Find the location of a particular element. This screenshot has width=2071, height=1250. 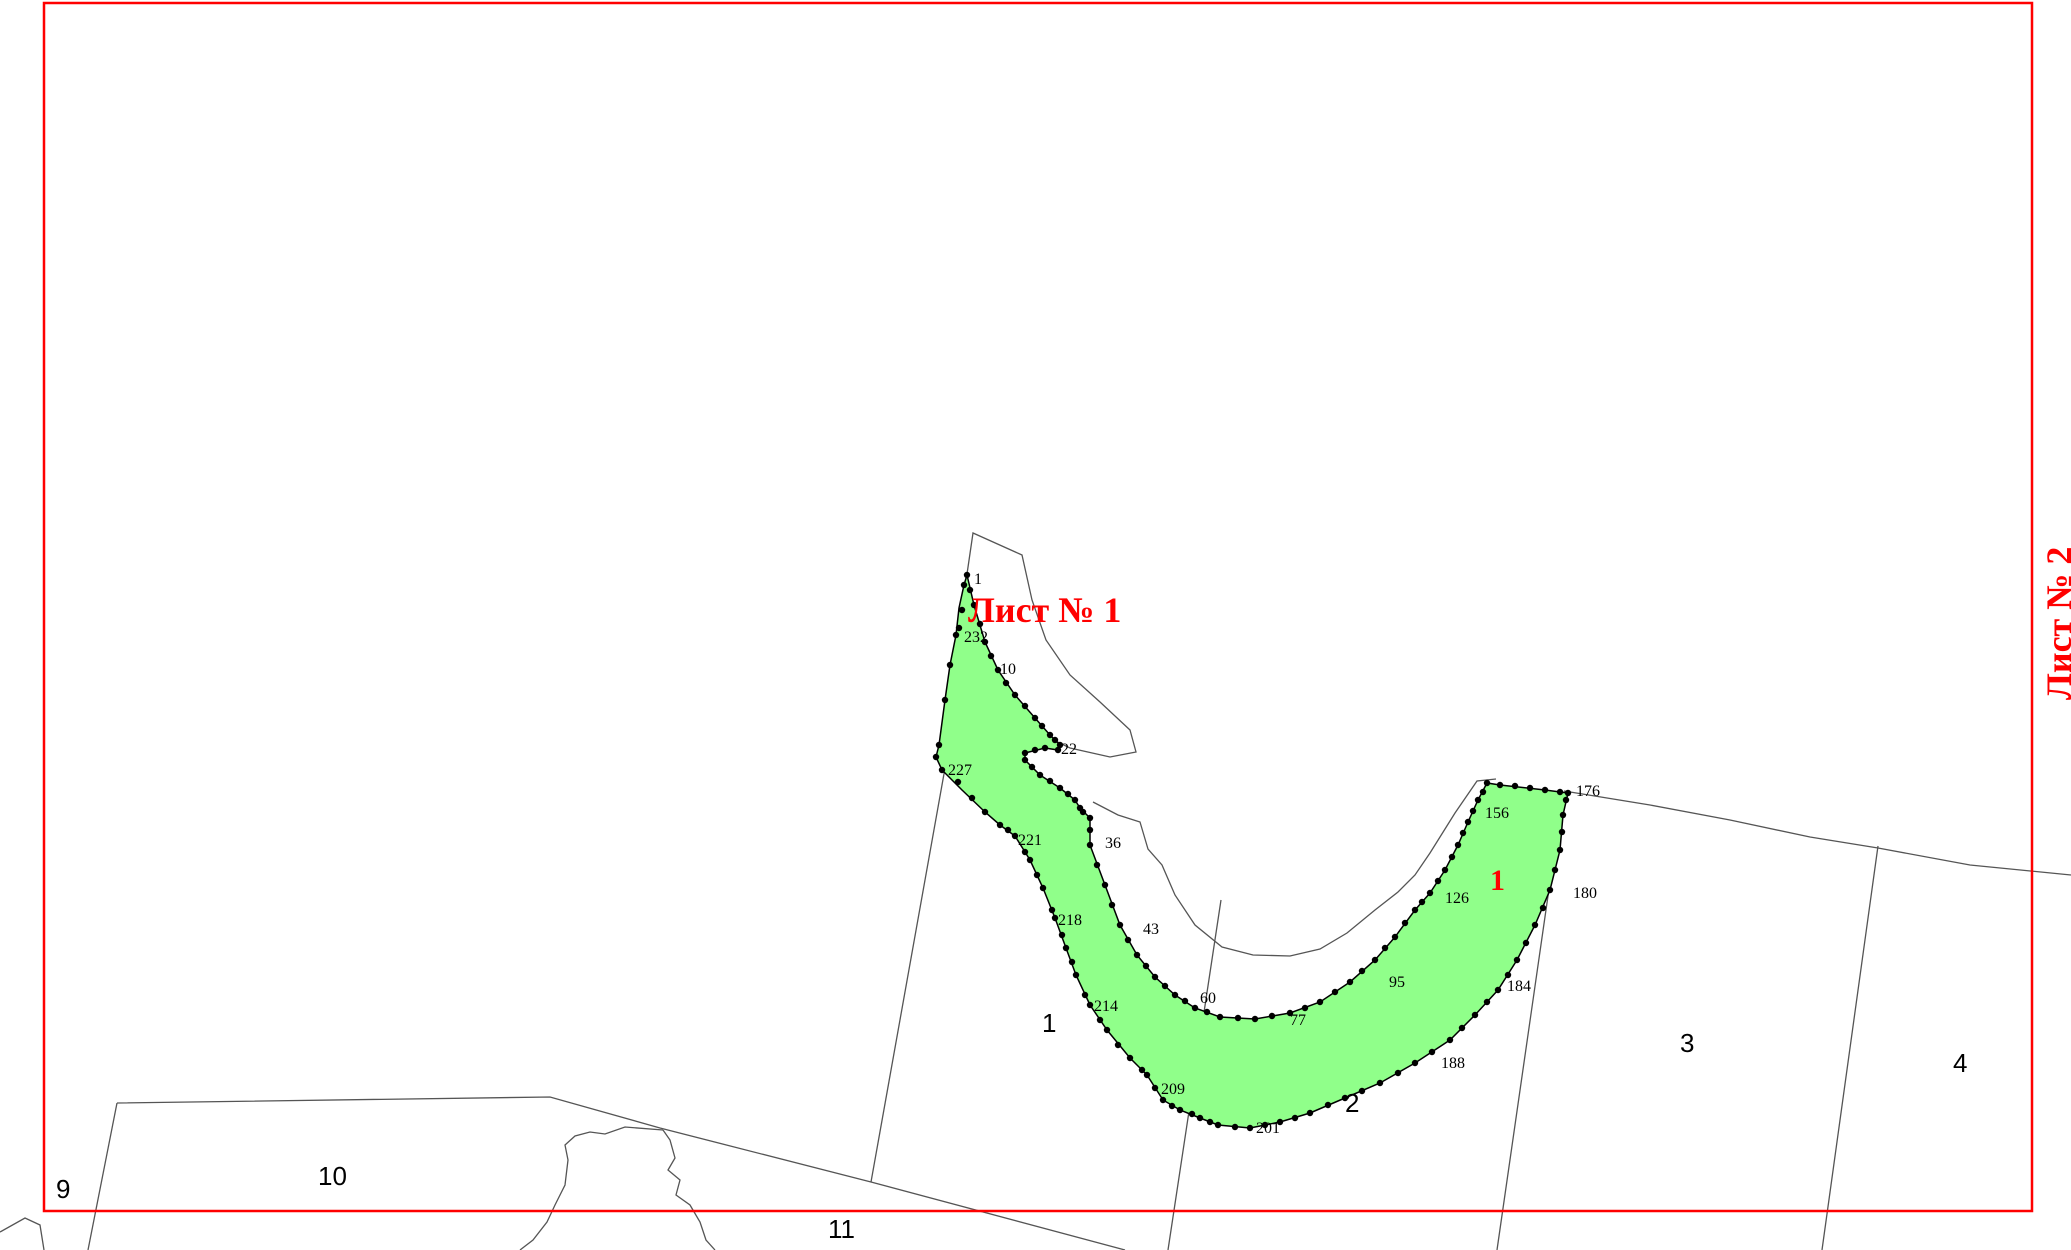

parcel-label: 4 is located at coordinates (1960, 1063).